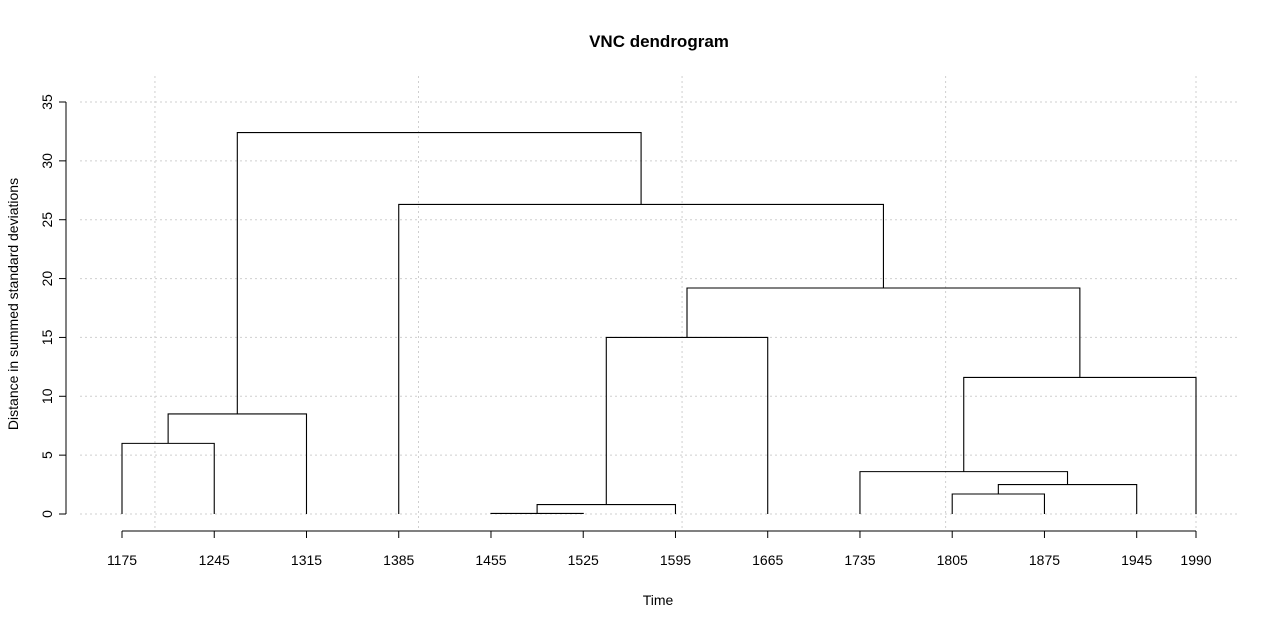  Describe the element at coordinates (675, 560) in the screenshot. I see `x-tick-label: 1595` at that location.